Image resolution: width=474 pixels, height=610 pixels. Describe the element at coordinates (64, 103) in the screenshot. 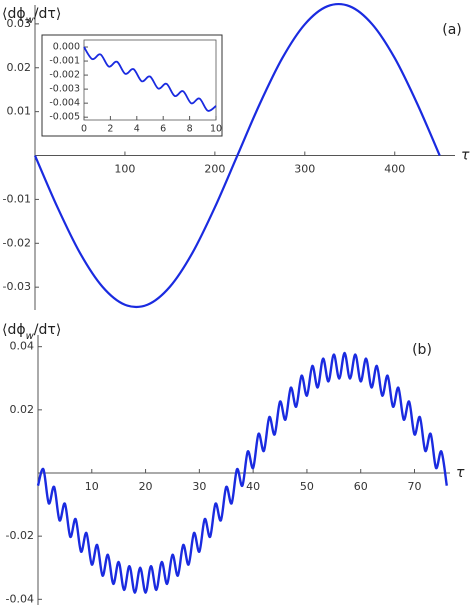

I see `y-tick-label: -0.004` at that location.